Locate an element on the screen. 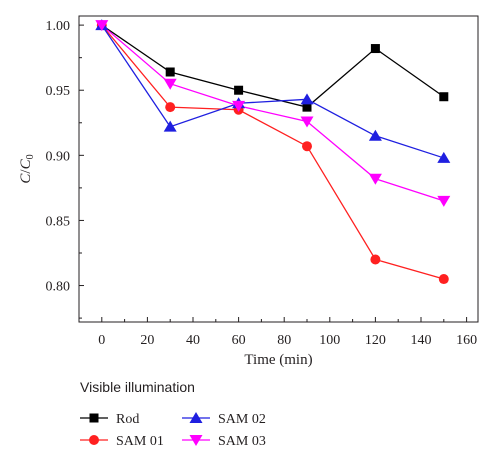 The height and width of the screenshot is (468, 500). y-axis-title: C/C0 is located at coordinates (27, 168).